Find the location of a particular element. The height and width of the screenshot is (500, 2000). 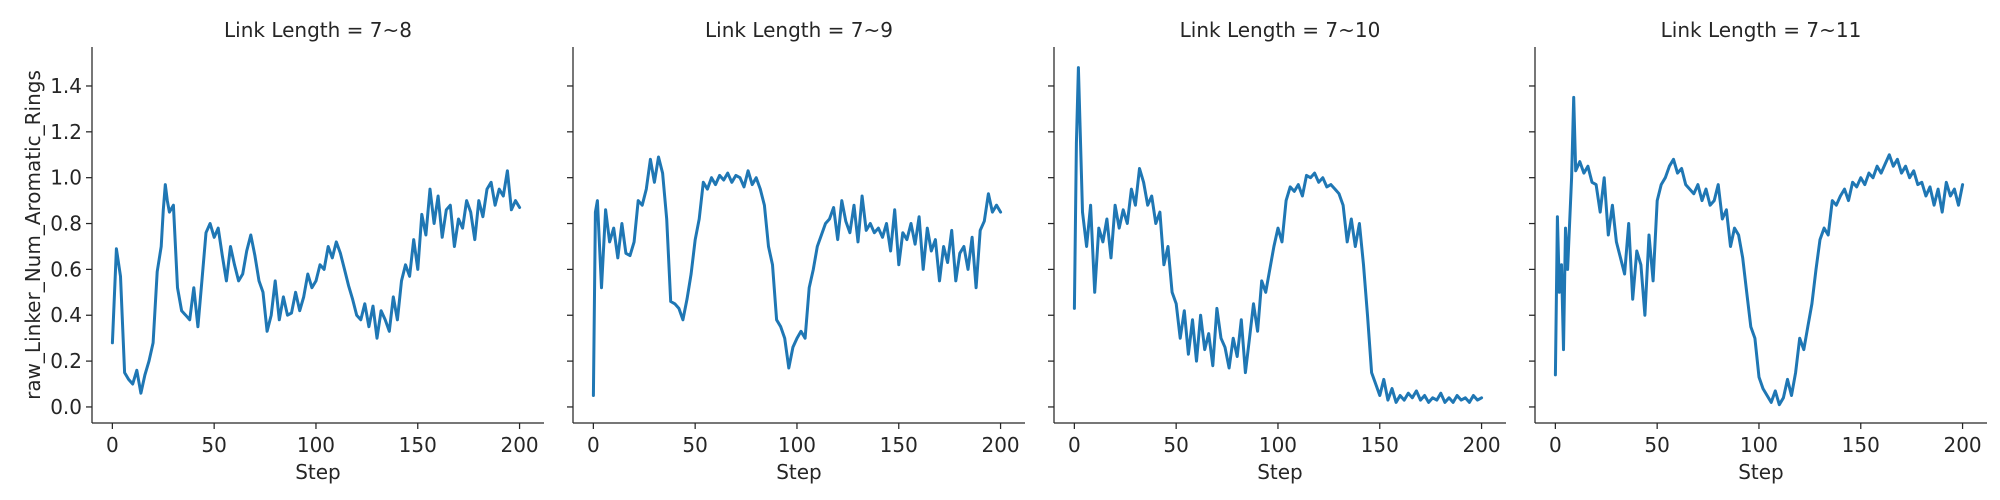

y-tick-label: 0.8 is located at coordinates (66, 224).